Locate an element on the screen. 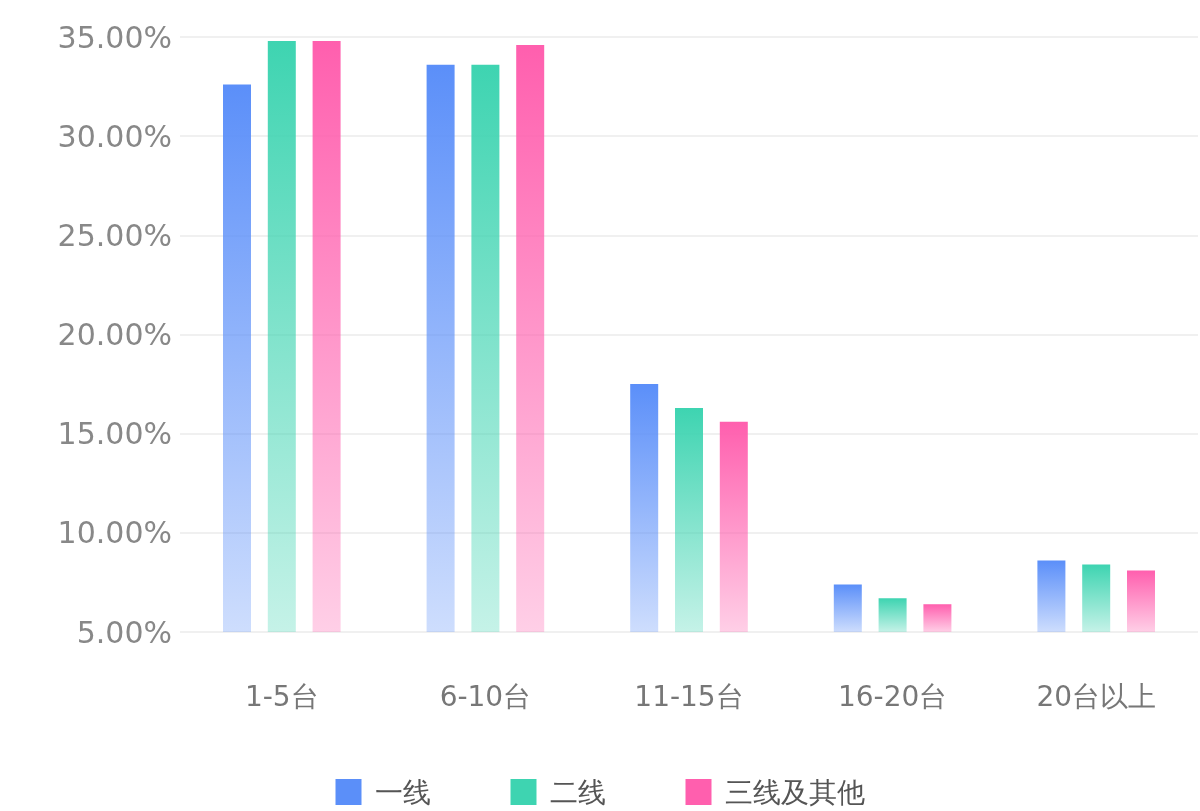  x-tick-label: 6-10台 is located at coordinates (485, 696).